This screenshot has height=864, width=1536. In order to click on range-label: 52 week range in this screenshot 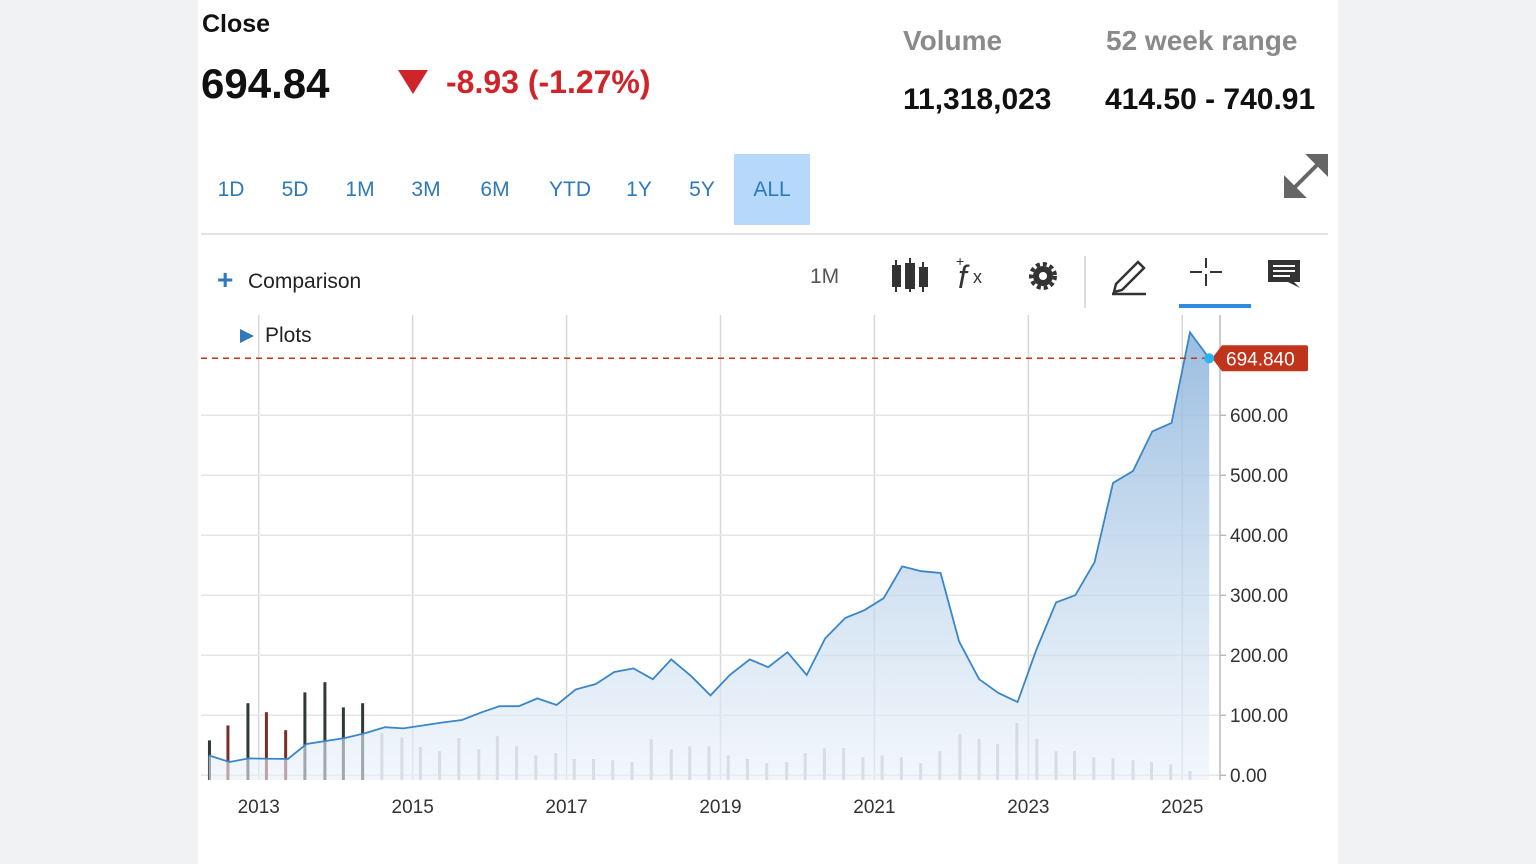, I will do `click(1202, 40)`.